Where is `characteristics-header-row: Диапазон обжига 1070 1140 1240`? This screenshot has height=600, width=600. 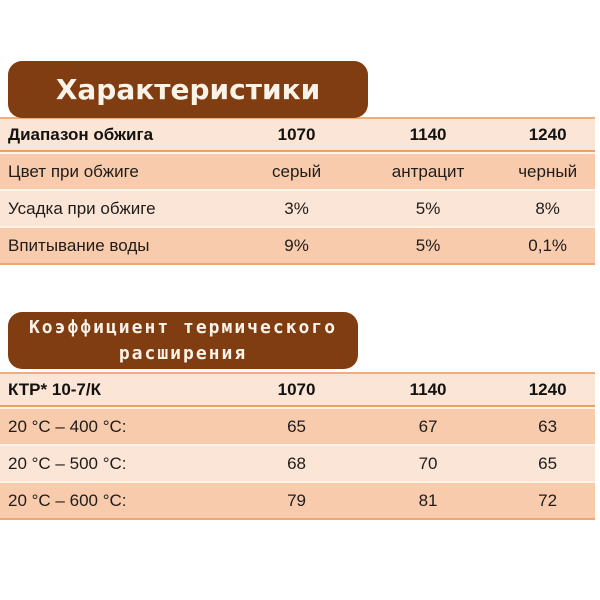
characteristics-header-row: Диапазон обжига 1070 1140 1240 is located at coordinates (297, 135).